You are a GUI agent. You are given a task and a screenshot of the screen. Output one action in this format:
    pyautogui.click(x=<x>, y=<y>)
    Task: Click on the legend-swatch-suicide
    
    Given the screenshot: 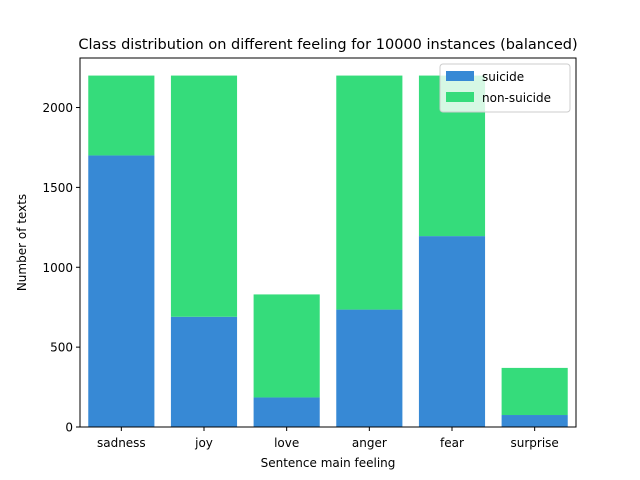 What is the action you would take?
    pyautogui.click(x=460, y=76)
    